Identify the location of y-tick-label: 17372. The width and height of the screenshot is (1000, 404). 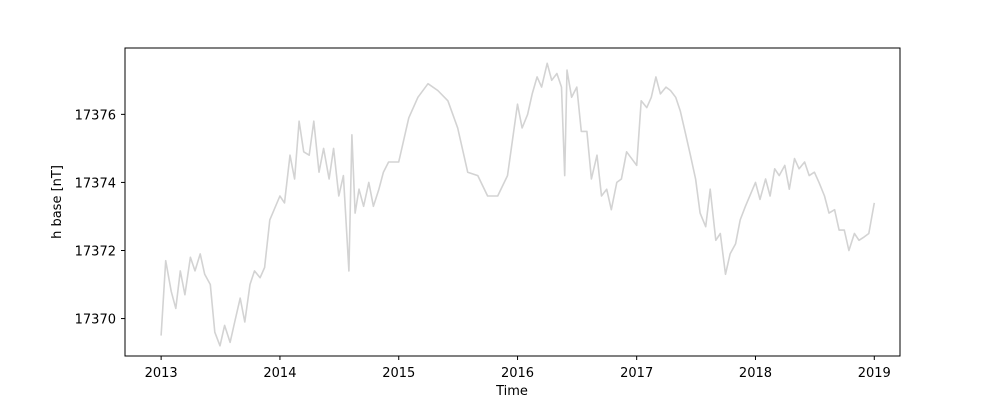
(95, 251).